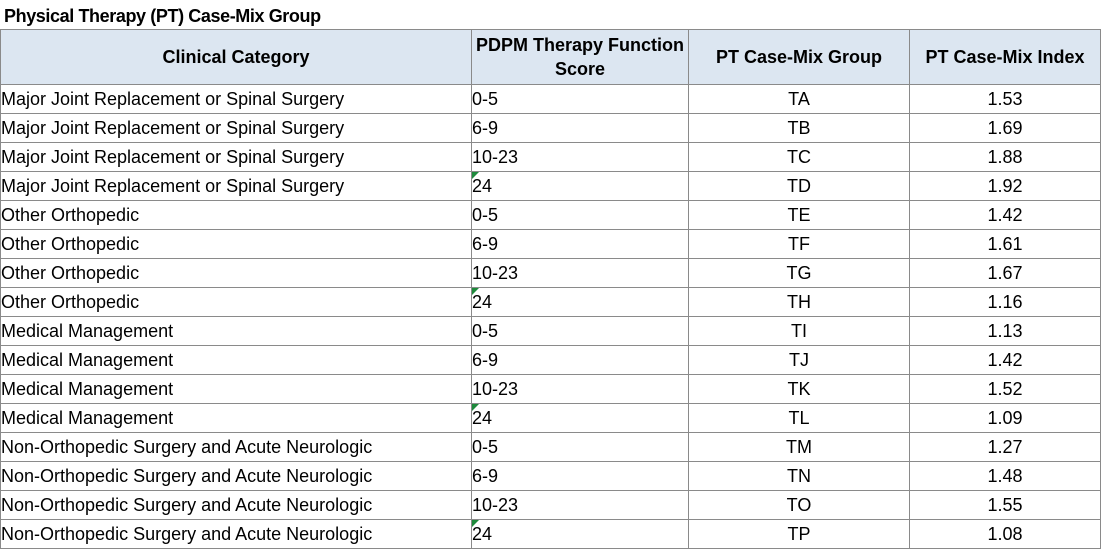 This screenshot has width=1101, height=552. Describe the element at coordinates (799, 331) in the screenshot. I see `cell-case-mix-group: TI` at that location.